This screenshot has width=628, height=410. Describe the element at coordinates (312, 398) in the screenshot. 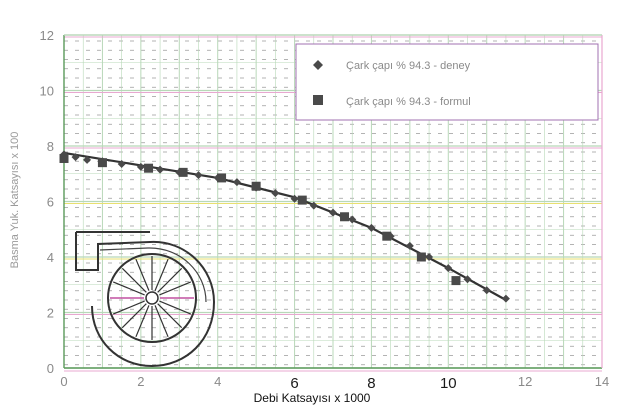

I see `x-axis-title: Debi Katsayısı x 1000` at that location.